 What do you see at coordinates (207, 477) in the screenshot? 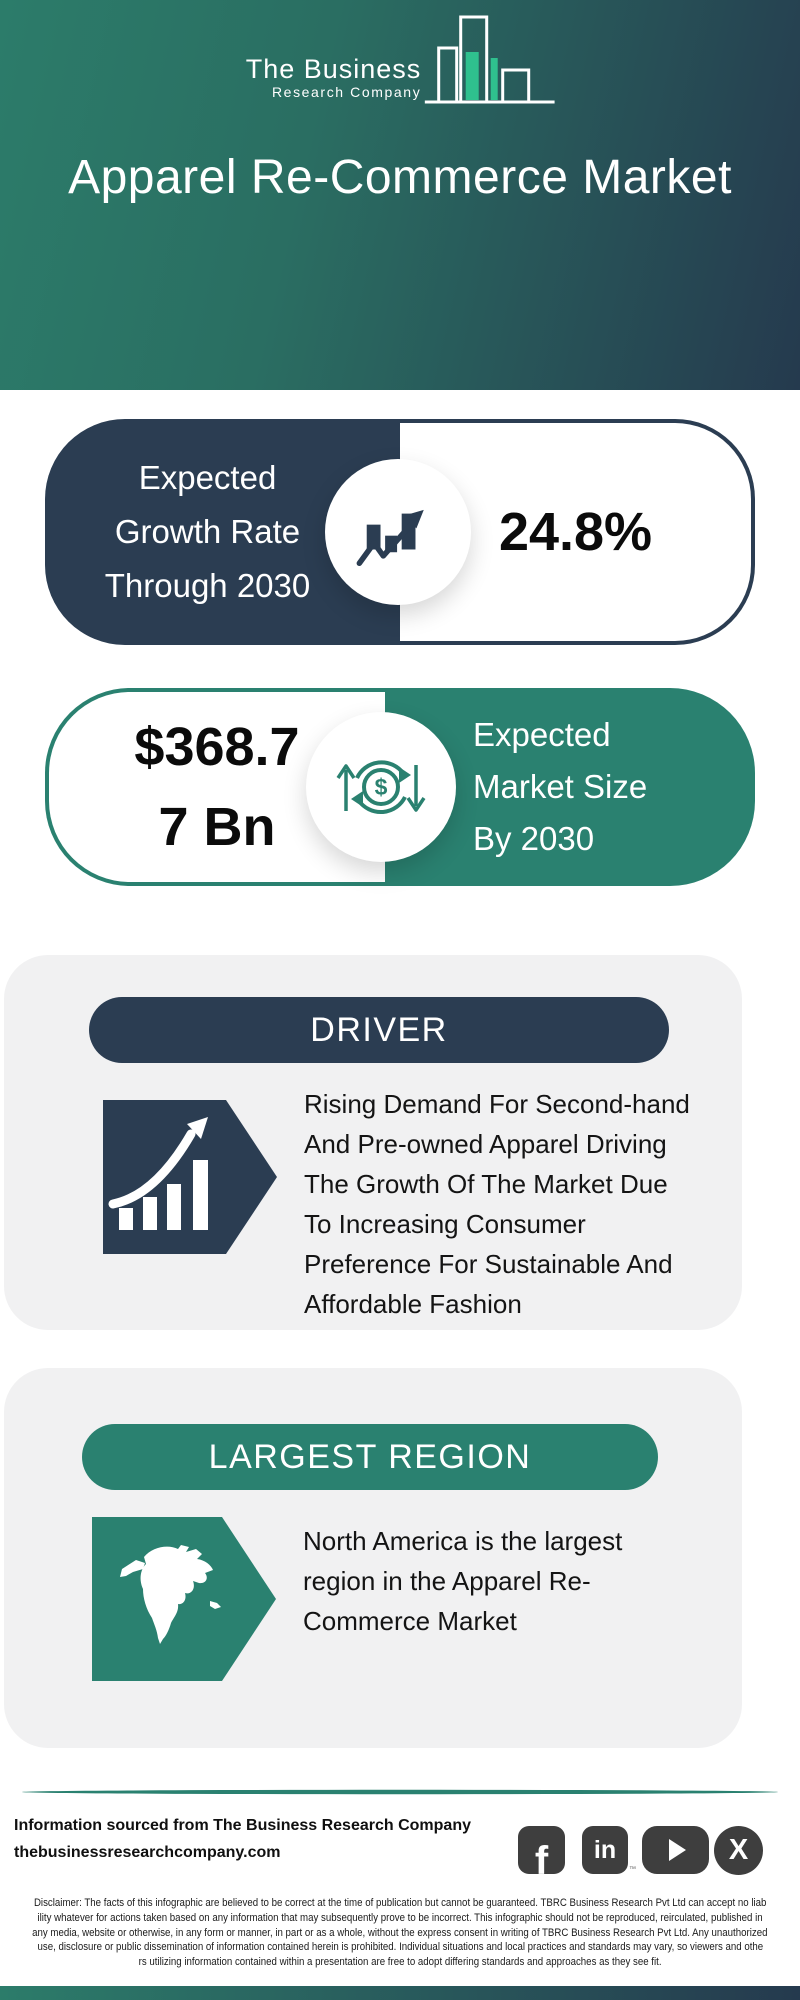
I see `growth-label-line: Expected` at bounding box center [207, 477].